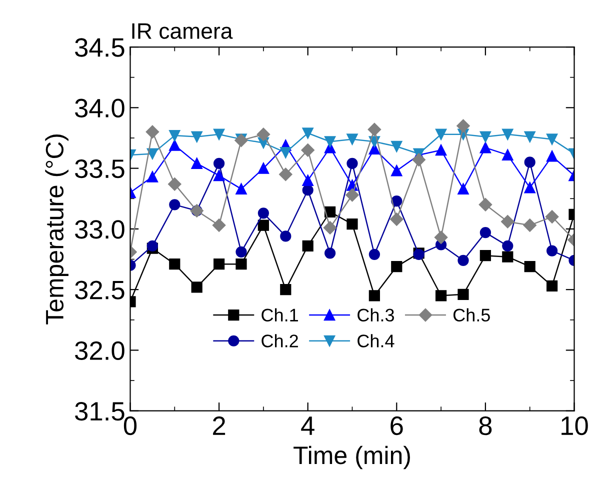  What do you see at coordinates (471, 315) in the screenshot?
I see `legend-label: Ch.5` at bounding box center [471, 315].